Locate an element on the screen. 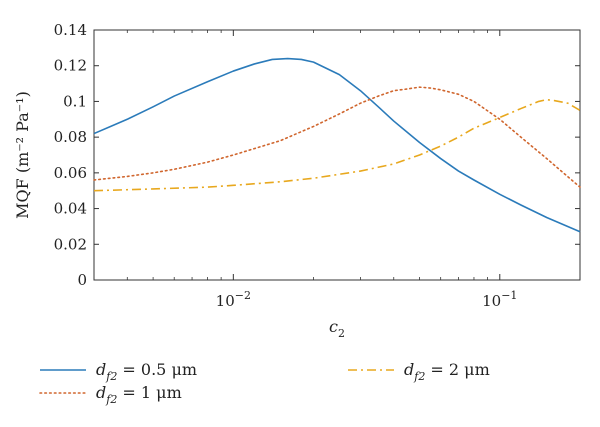 This screenshot has width=600, height=427. legend-label: df2 = 2 μm is located at coordinates (447, 371).